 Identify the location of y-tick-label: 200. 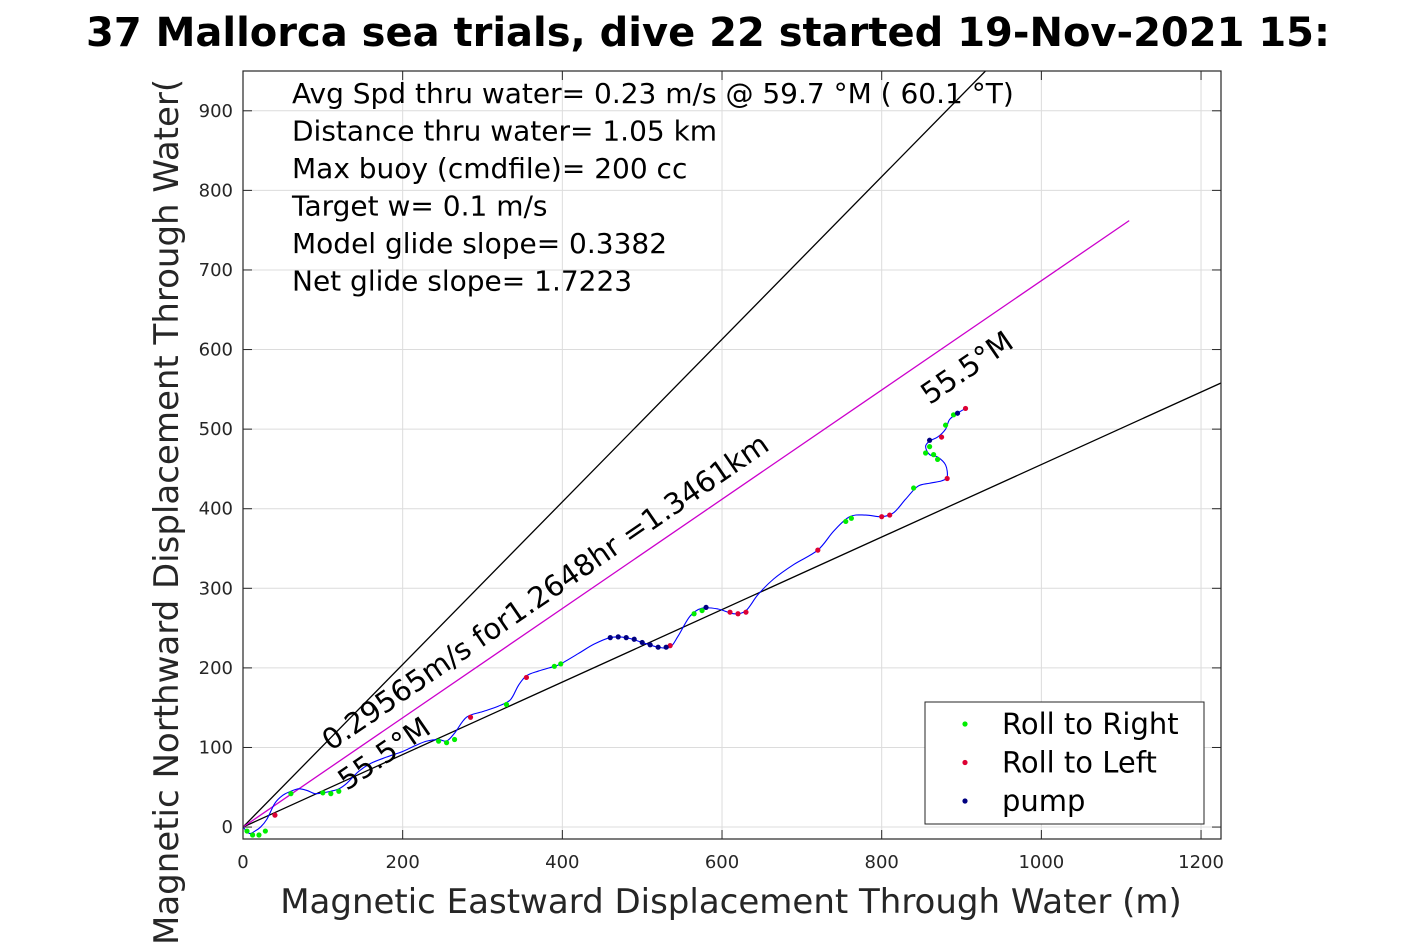
(216, 668).